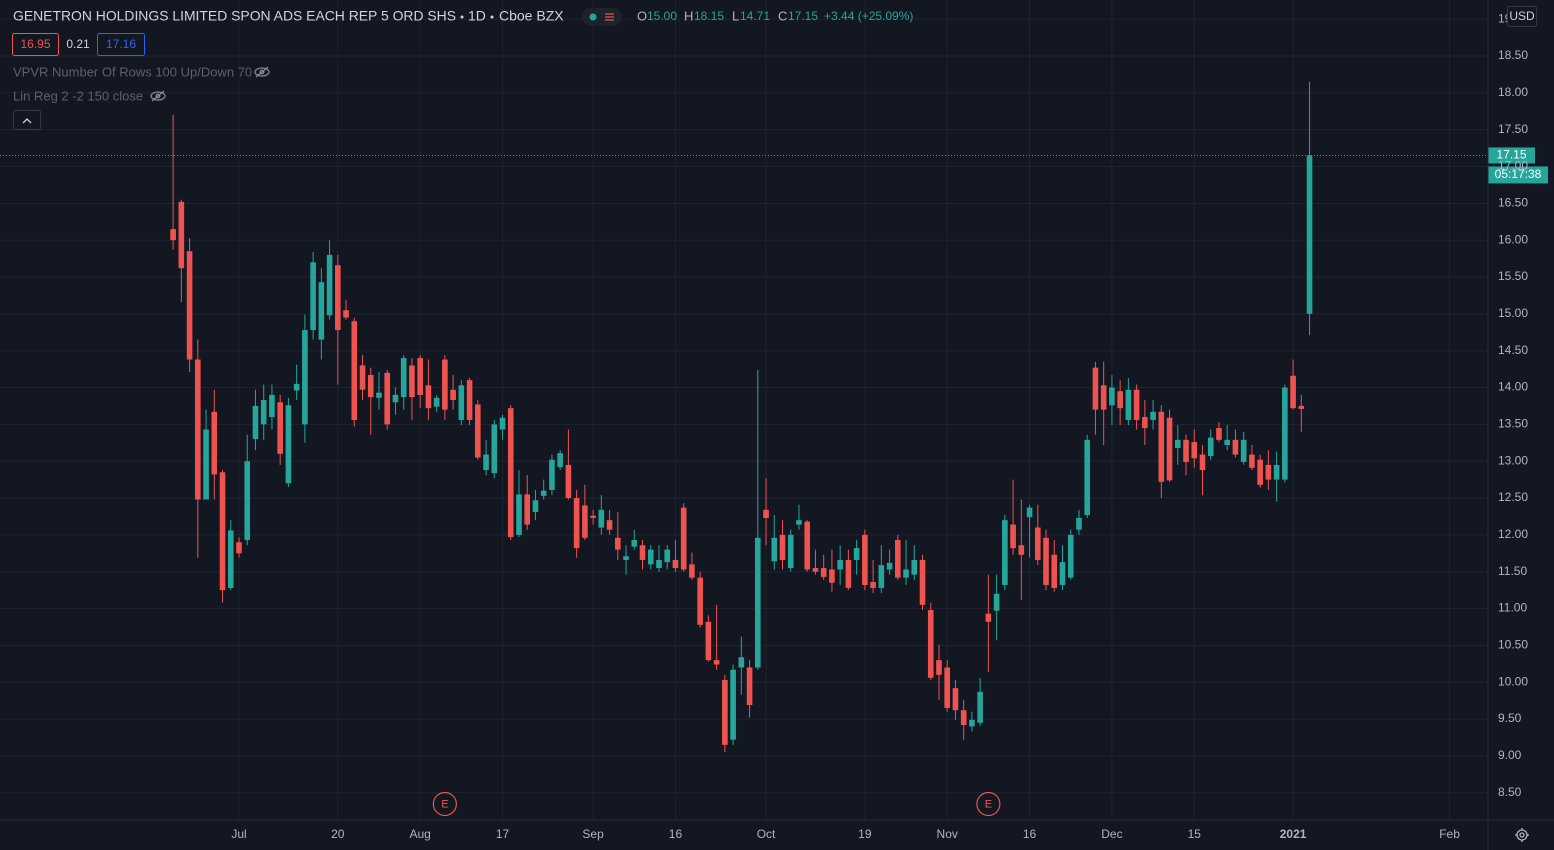 This screenshot has height=850, width=1554. Describe the element at coordinates (1513, 55) in the screenshot. I see `y-tick-label: 18.50` at that location.